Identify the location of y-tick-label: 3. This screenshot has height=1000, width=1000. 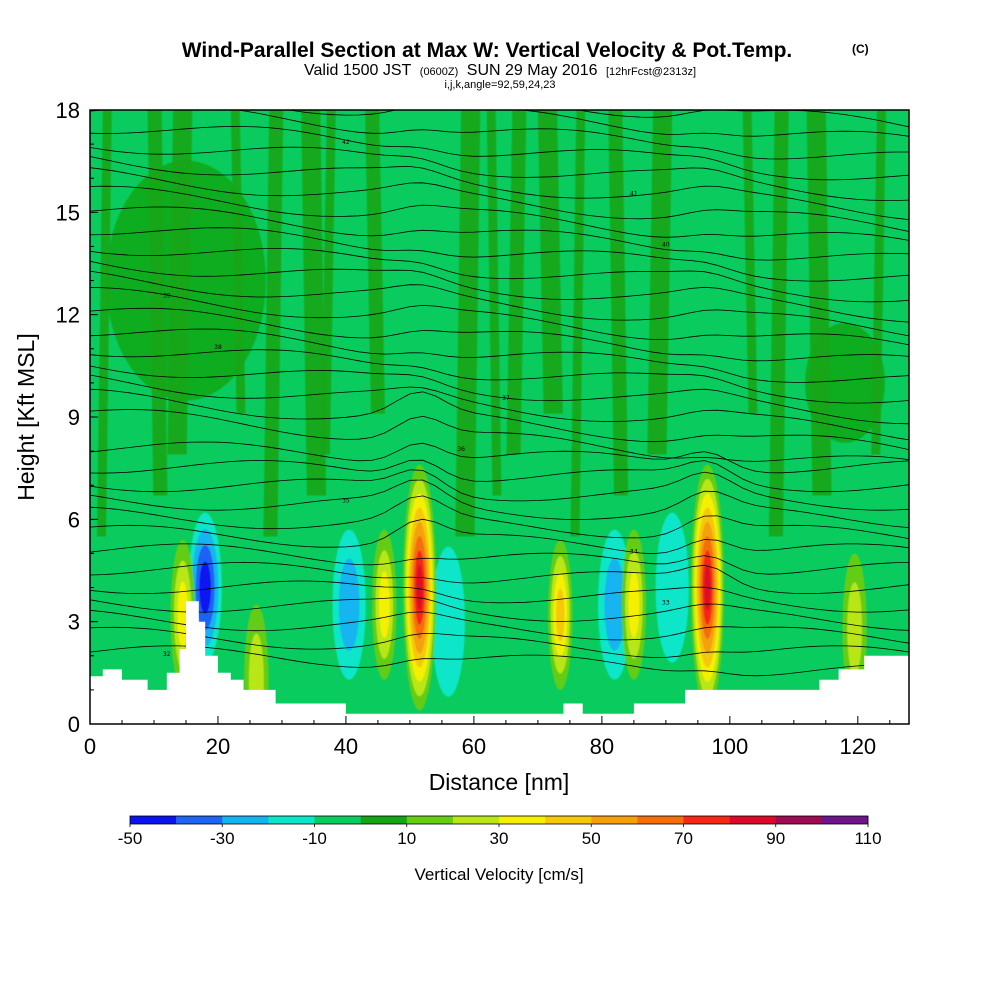
(74, 622).